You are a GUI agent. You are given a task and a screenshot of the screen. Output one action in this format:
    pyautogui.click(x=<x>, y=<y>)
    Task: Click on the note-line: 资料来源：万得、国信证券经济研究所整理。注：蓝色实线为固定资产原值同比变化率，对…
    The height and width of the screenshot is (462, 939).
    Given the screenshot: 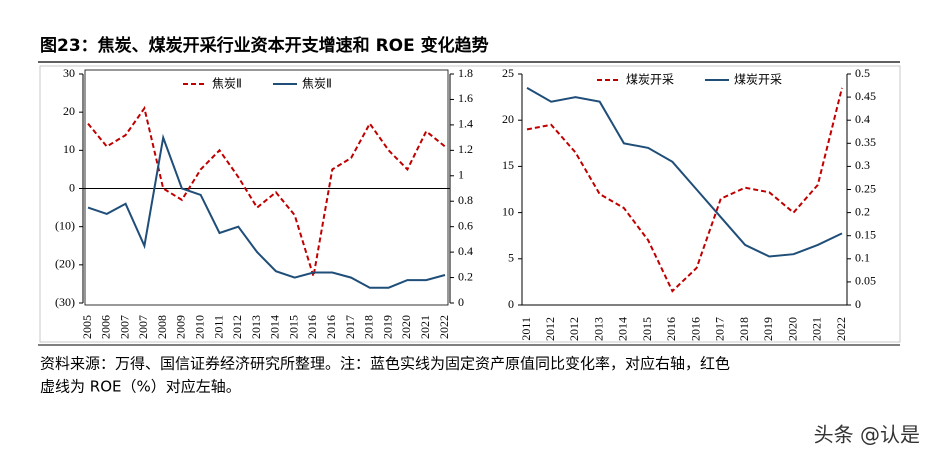 What is the action you would take?
    pyautogui.click(x=385, y=364)
    